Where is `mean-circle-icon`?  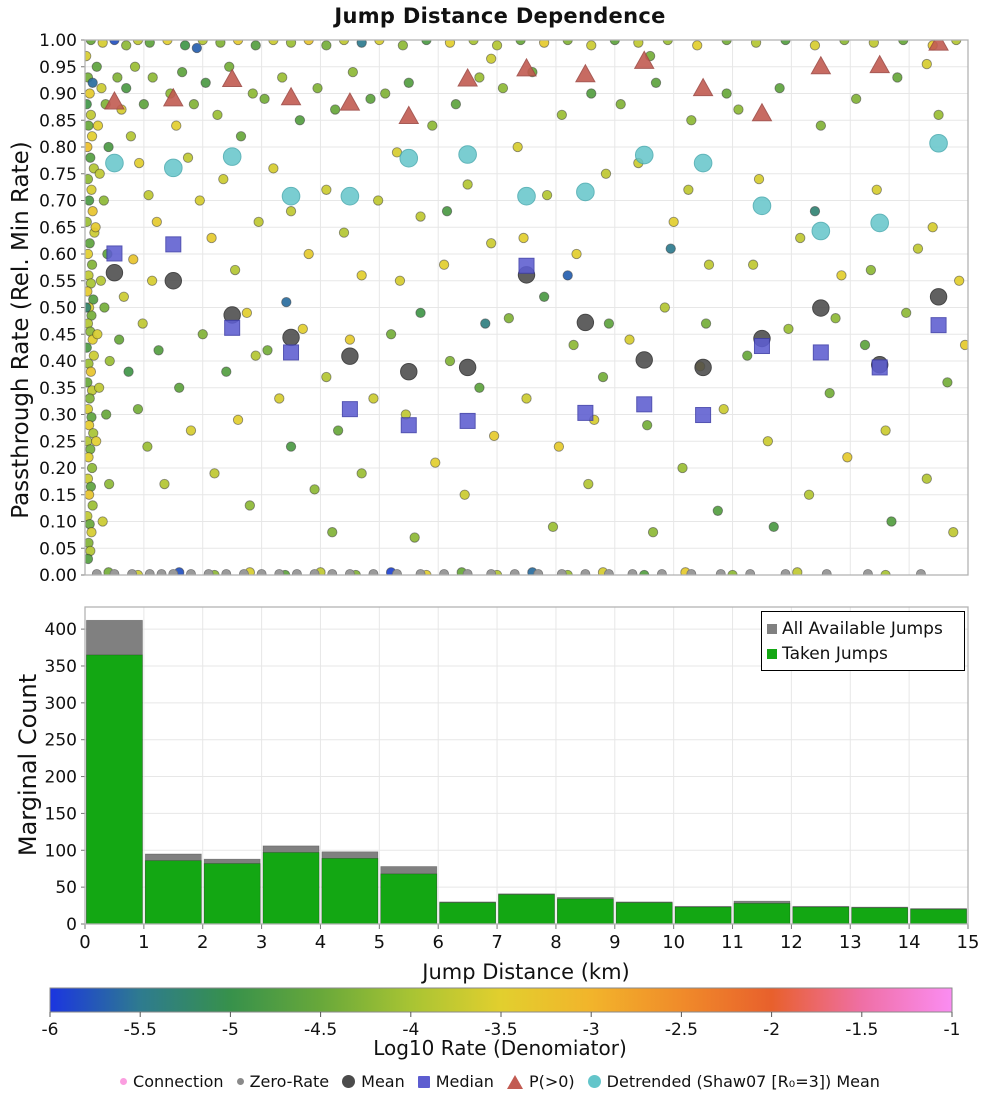 mean-circle-icon is located at coordinates (349, 1081).